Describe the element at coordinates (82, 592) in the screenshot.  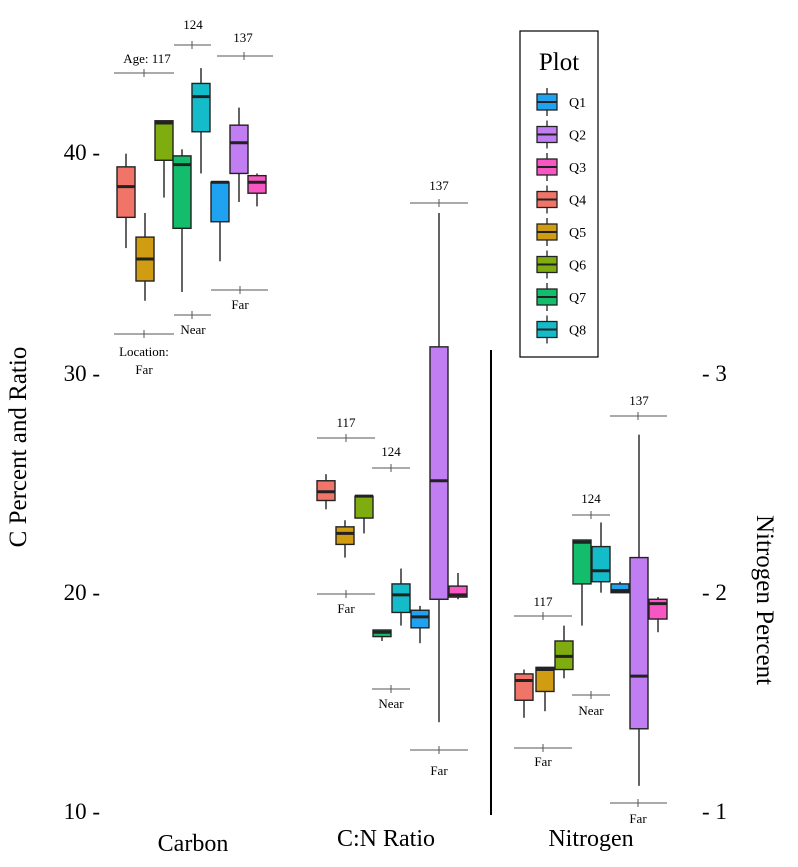
I see `left-tick-label: 20 -` at that location.